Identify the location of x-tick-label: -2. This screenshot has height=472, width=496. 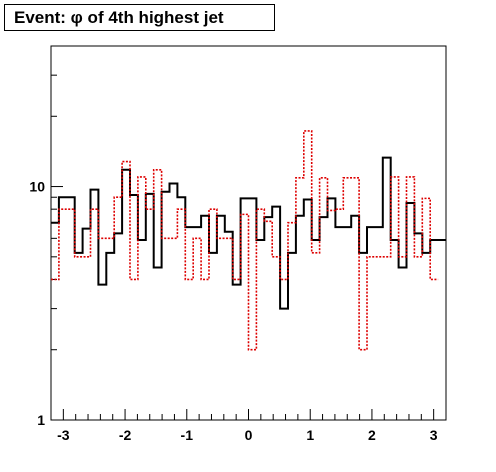
(125, 435).